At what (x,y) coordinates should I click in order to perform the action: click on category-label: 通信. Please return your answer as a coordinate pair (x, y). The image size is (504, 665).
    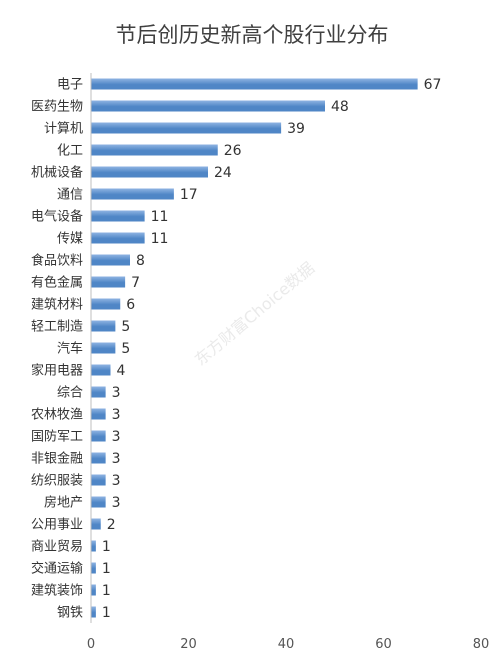
    Looking at the image, I should click on (70, 195).